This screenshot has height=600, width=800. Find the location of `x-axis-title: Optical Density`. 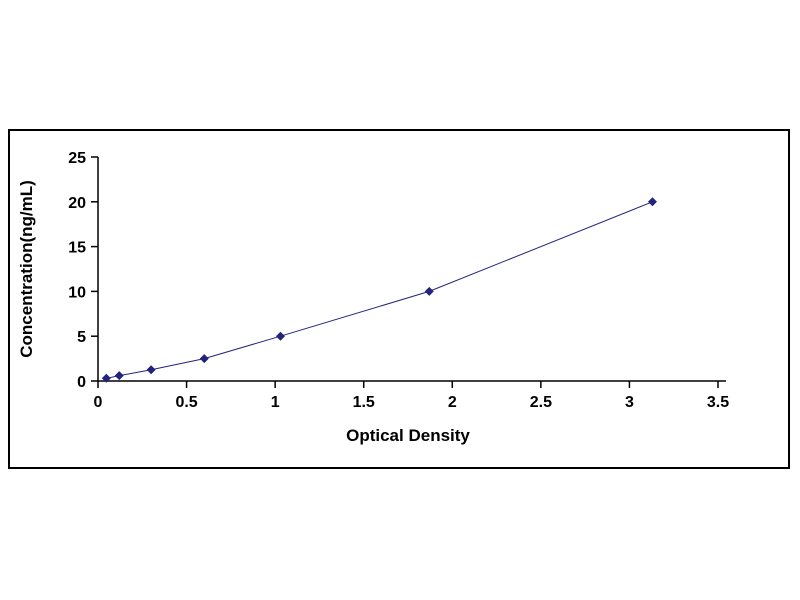

x-axis-title: Optical Density is located at coordinates (408, 435).